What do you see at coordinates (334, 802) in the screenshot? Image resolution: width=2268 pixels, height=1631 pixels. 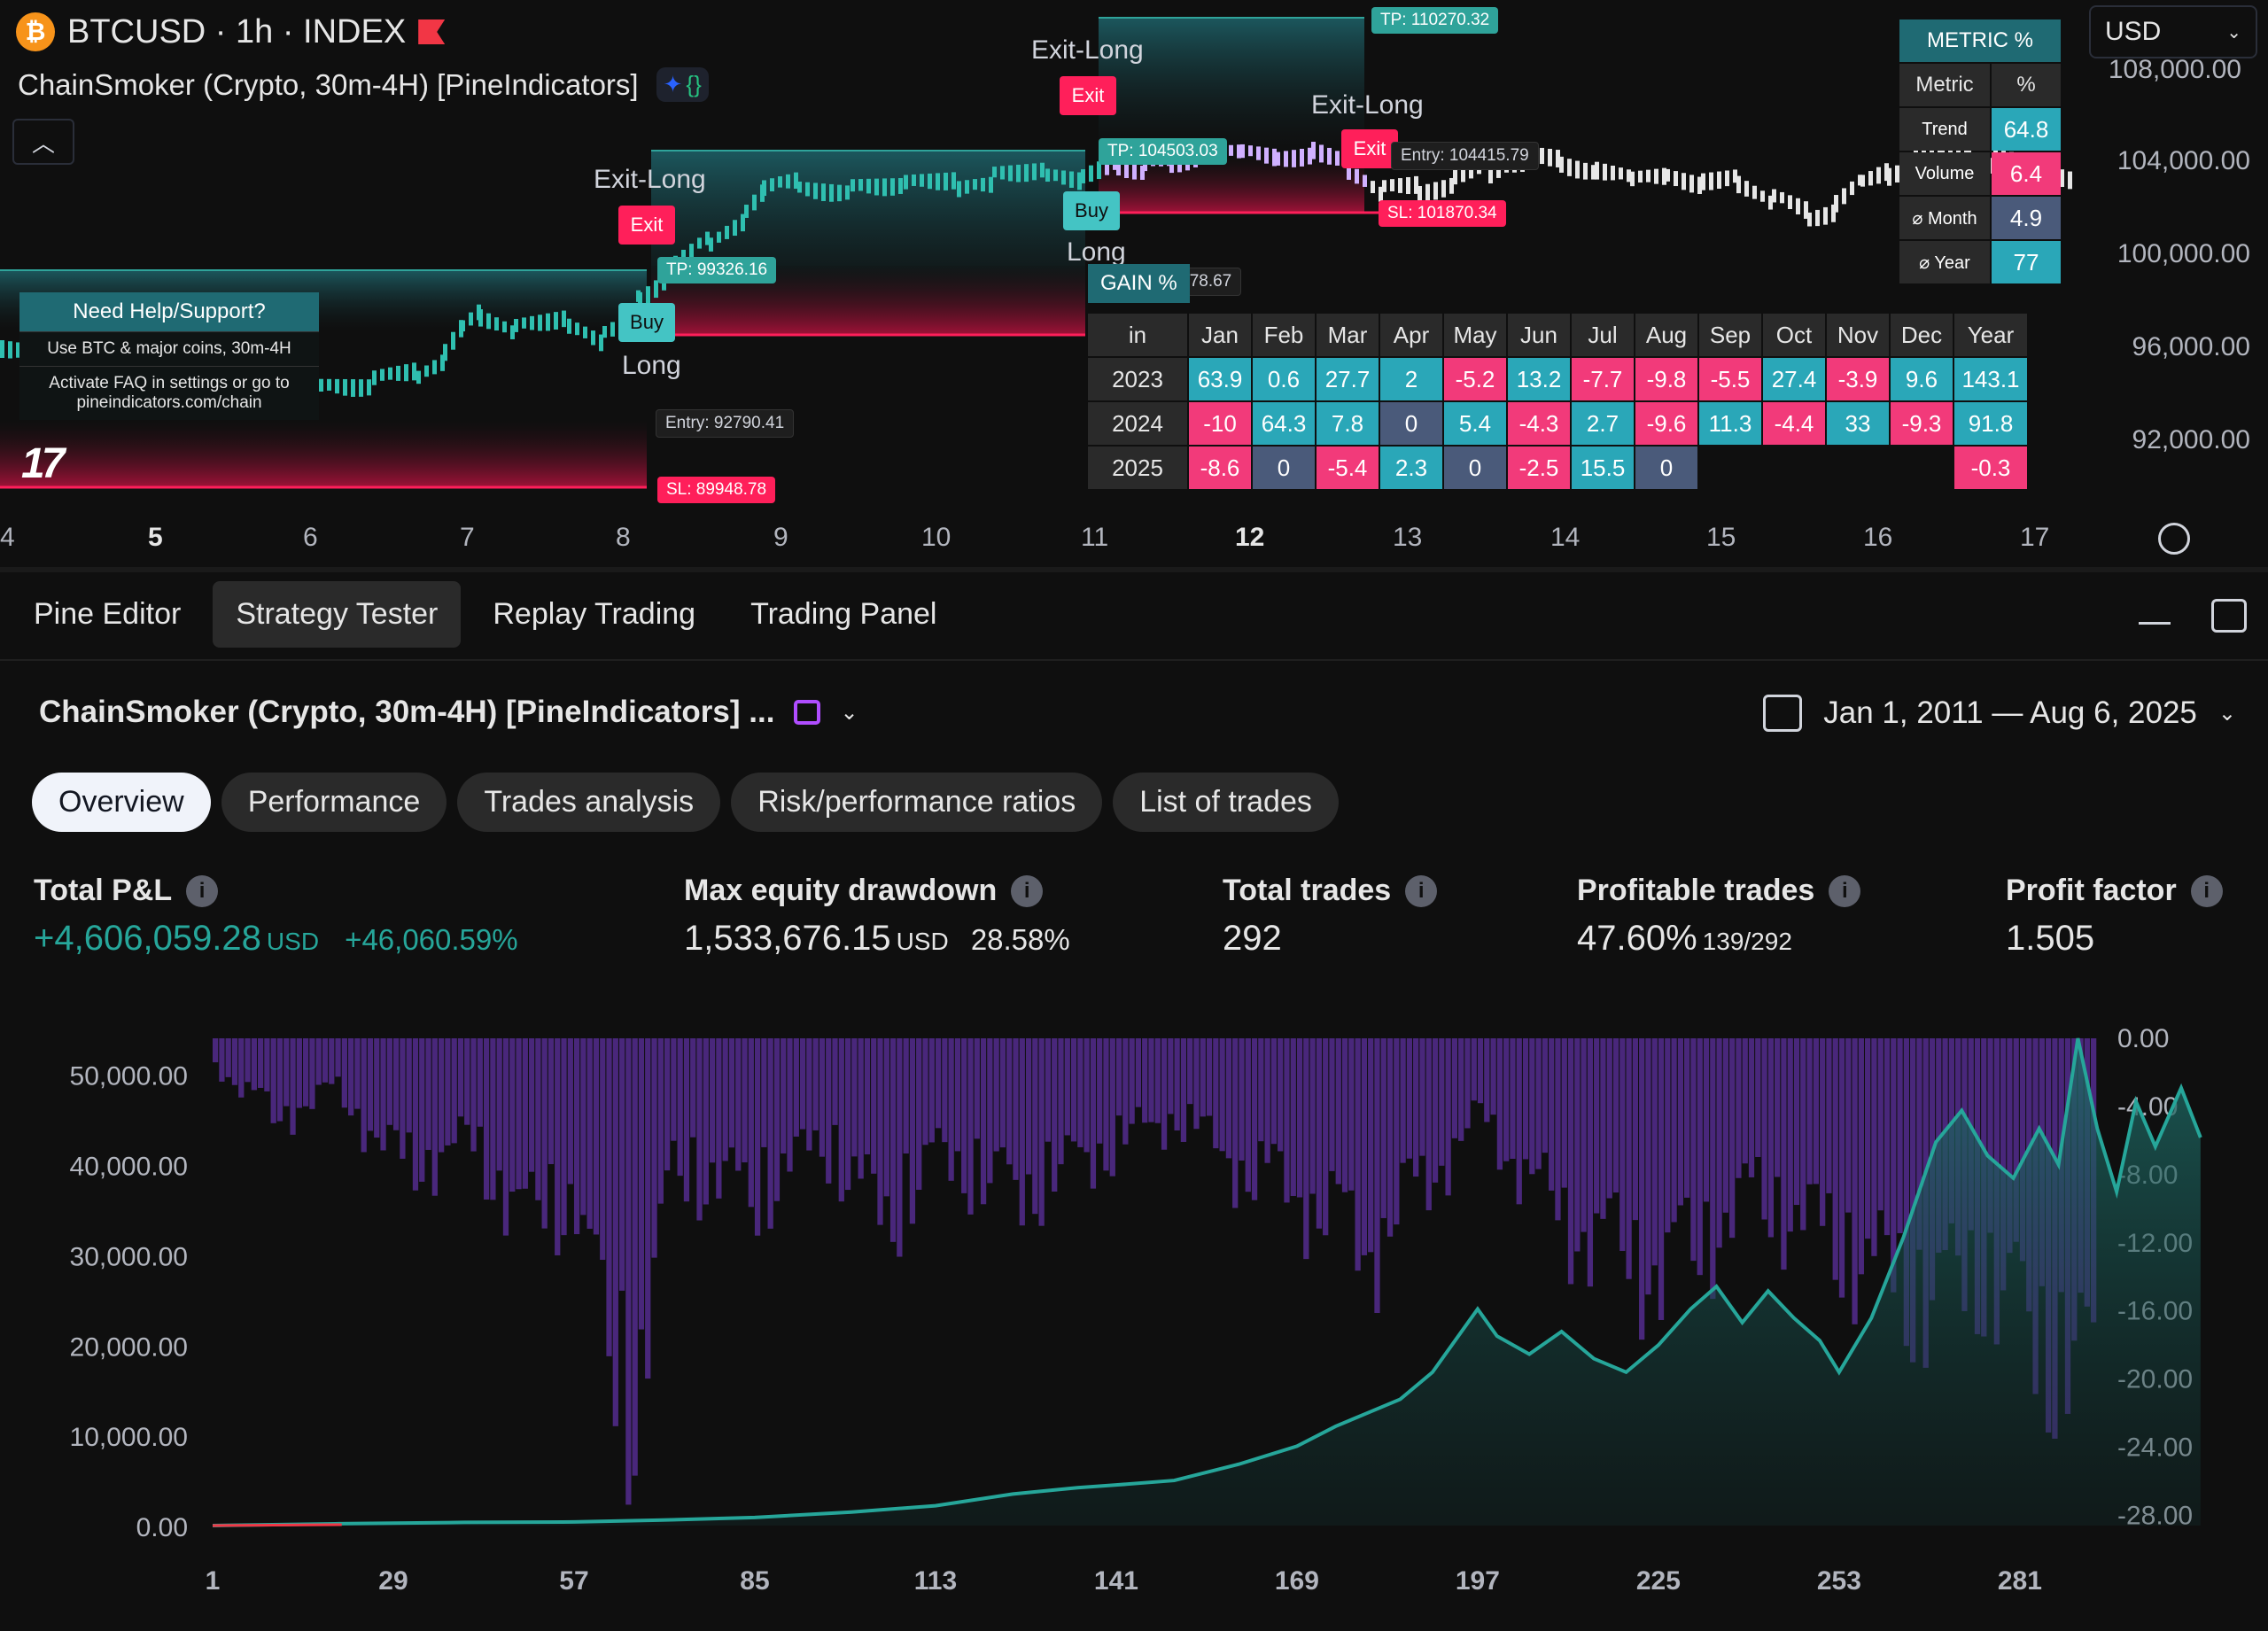 I see `tab-performance: Performance` at bounding box center [334, 802].